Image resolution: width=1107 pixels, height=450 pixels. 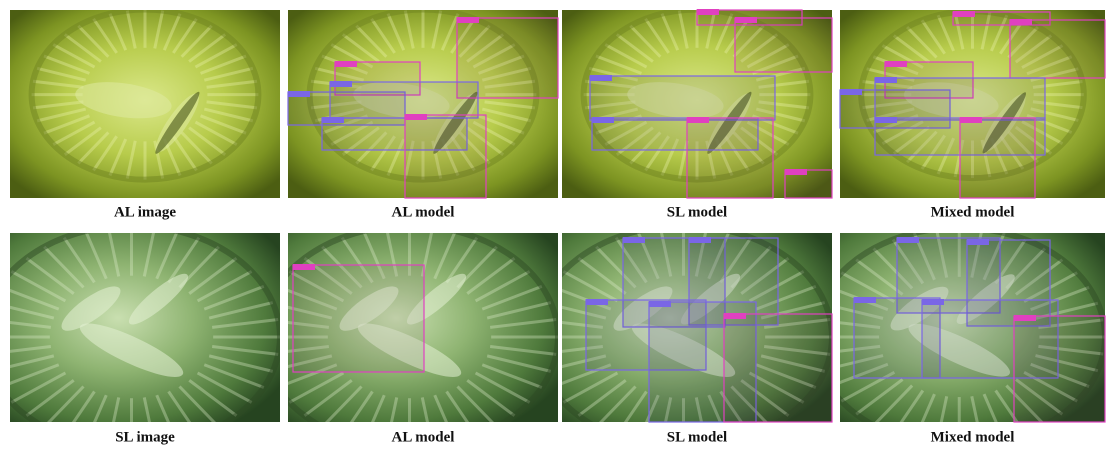 I want to click on caption: AL image, so click(x=145, y=212).